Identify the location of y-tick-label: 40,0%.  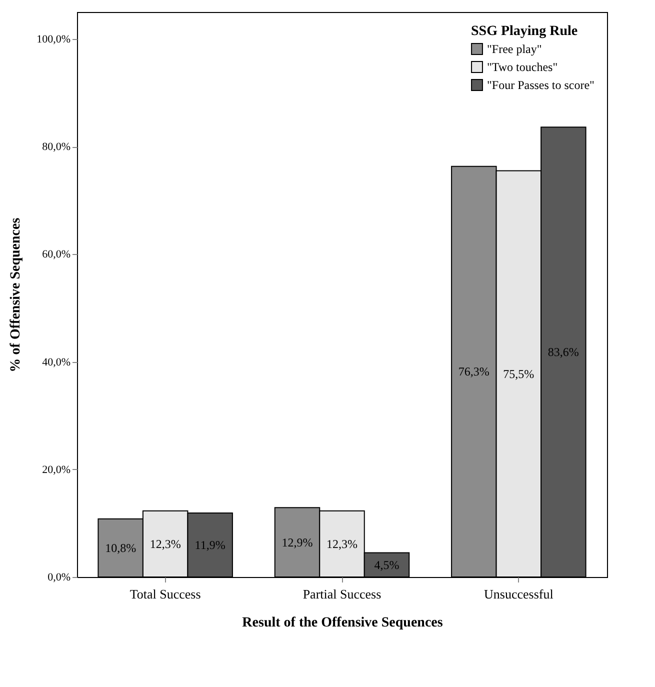
(56, 362).